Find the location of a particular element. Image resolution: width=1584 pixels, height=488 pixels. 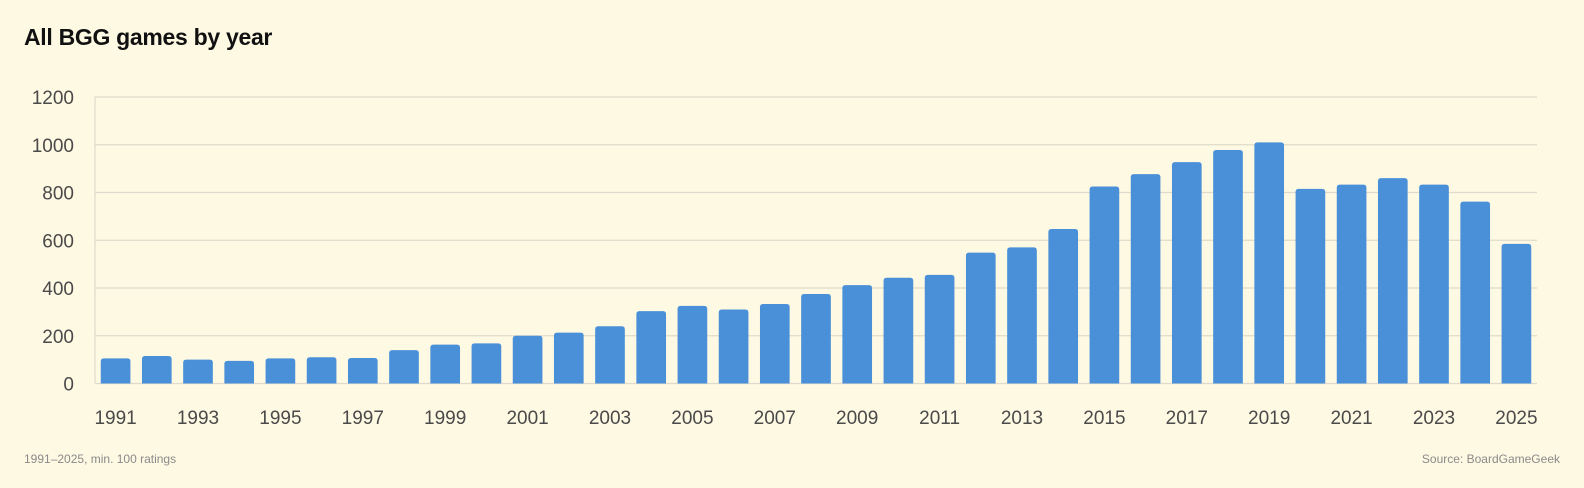

x-tick-label: 2003 is located at coordinates (610, 418).